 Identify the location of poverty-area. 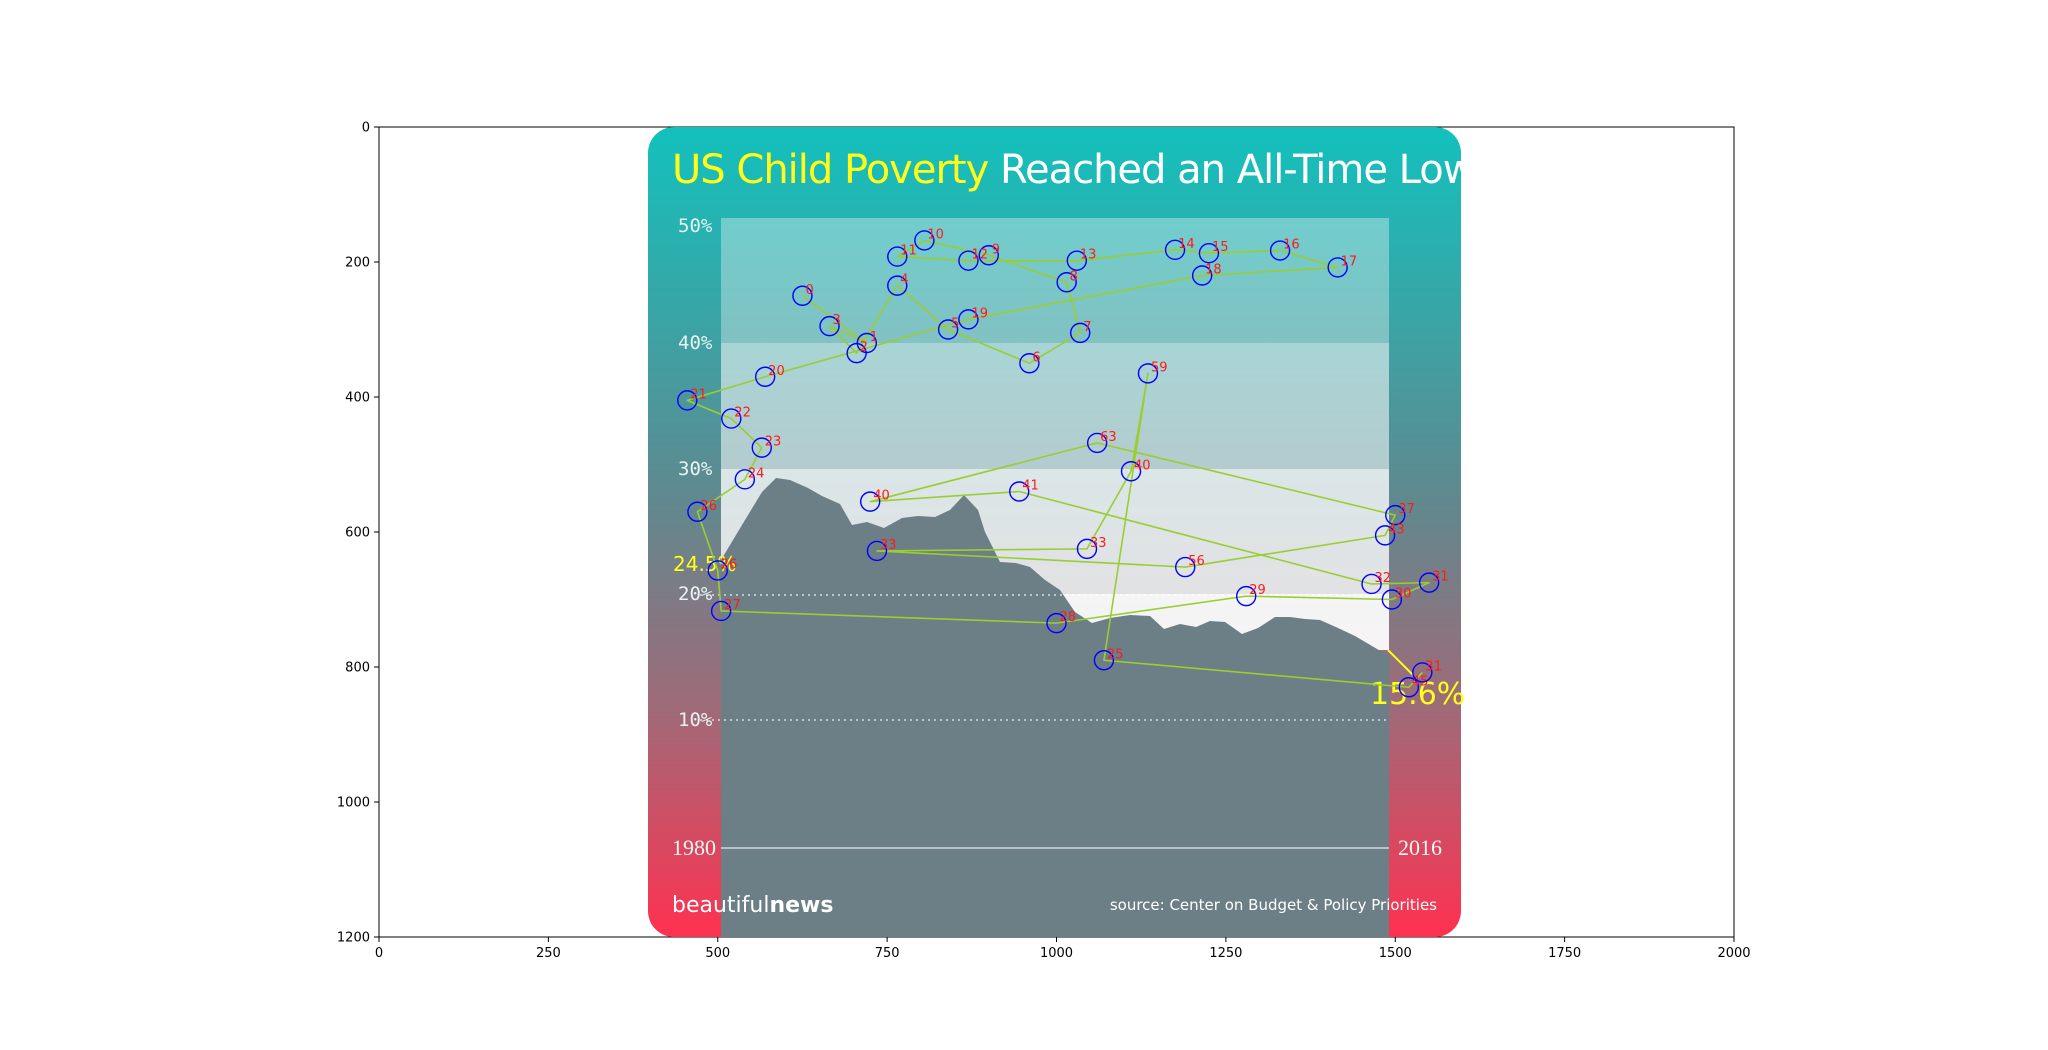
(1055, 707).